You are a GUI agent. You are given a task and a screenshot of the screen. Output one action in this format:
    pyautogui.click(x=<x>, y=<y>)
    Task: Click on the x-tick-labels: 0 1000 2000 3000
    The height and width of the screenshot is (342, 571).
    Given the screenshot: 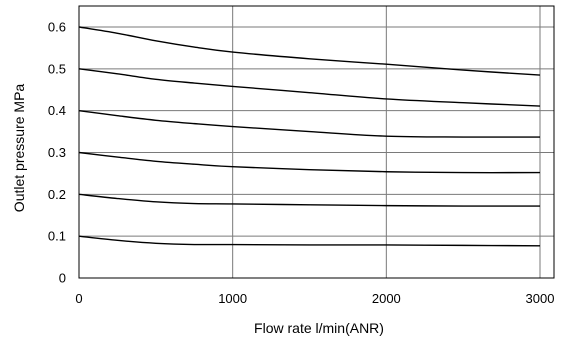 What is the action you would take?
    pyautogui.click(x=314, y=298)
    